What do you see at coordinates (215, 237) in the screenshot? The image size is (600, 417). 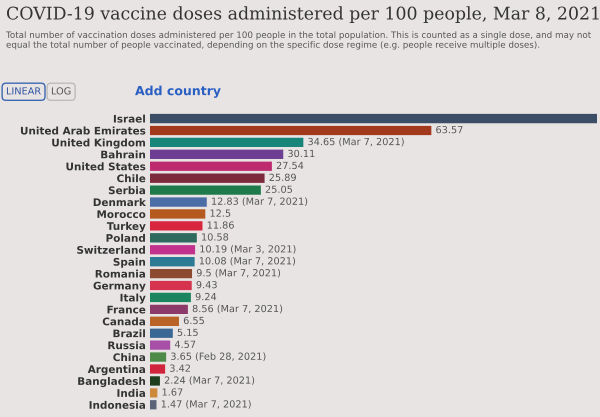 I see `data-label: 10.58` at bounding box center [215, 237].